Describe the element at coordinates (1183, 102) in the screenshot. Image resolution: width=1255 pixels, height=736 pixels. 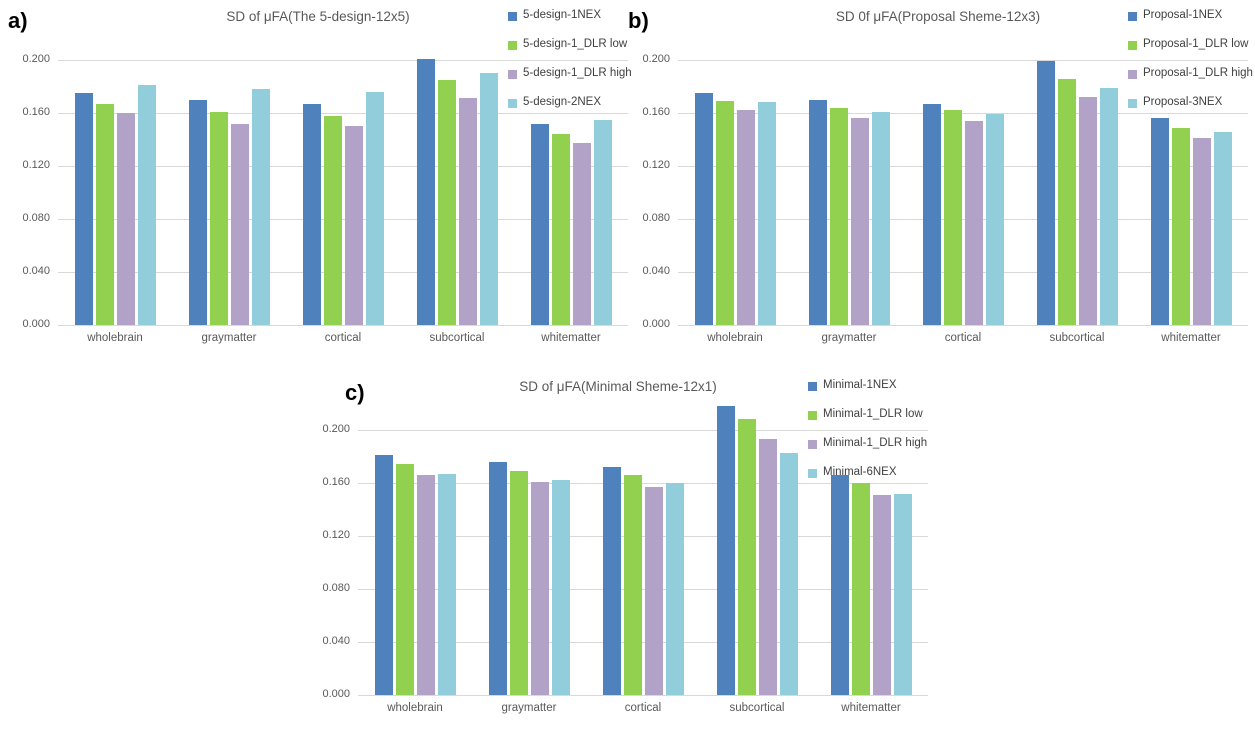
I see `legend-label: Proposal-3NEX` at that location.